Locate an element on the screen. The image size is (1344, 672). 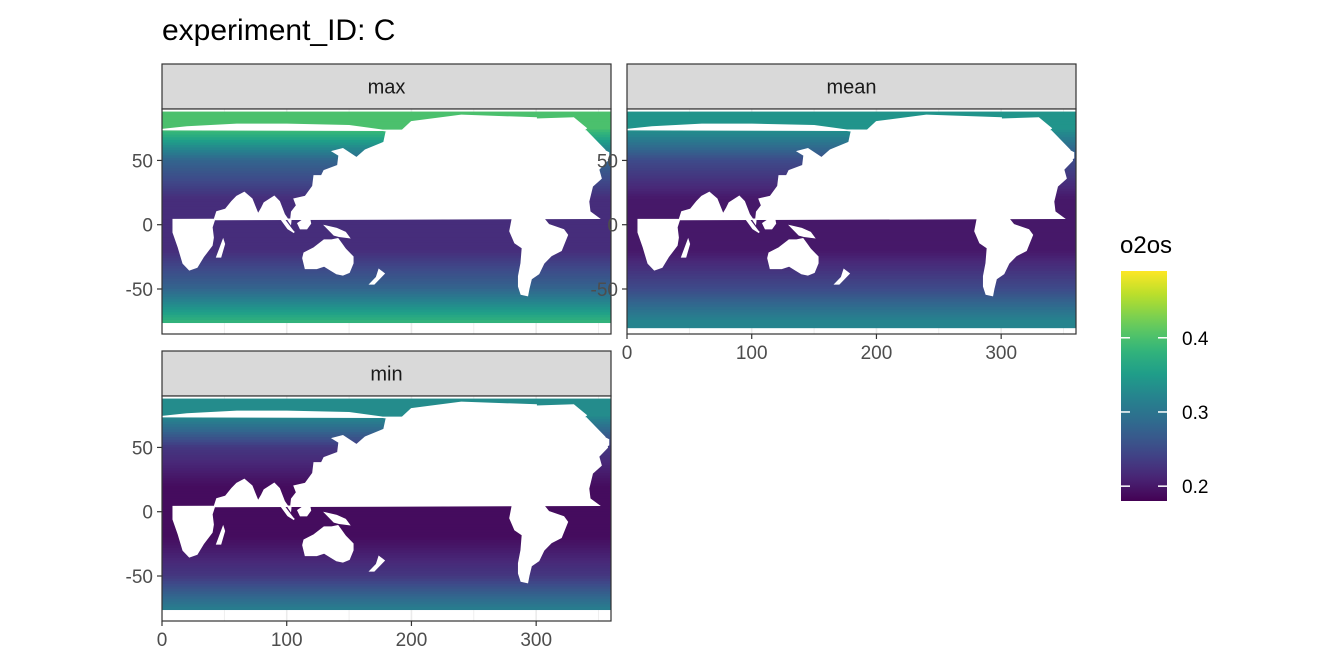
facet-strip-label: mean is located at coordinates (851, 88).